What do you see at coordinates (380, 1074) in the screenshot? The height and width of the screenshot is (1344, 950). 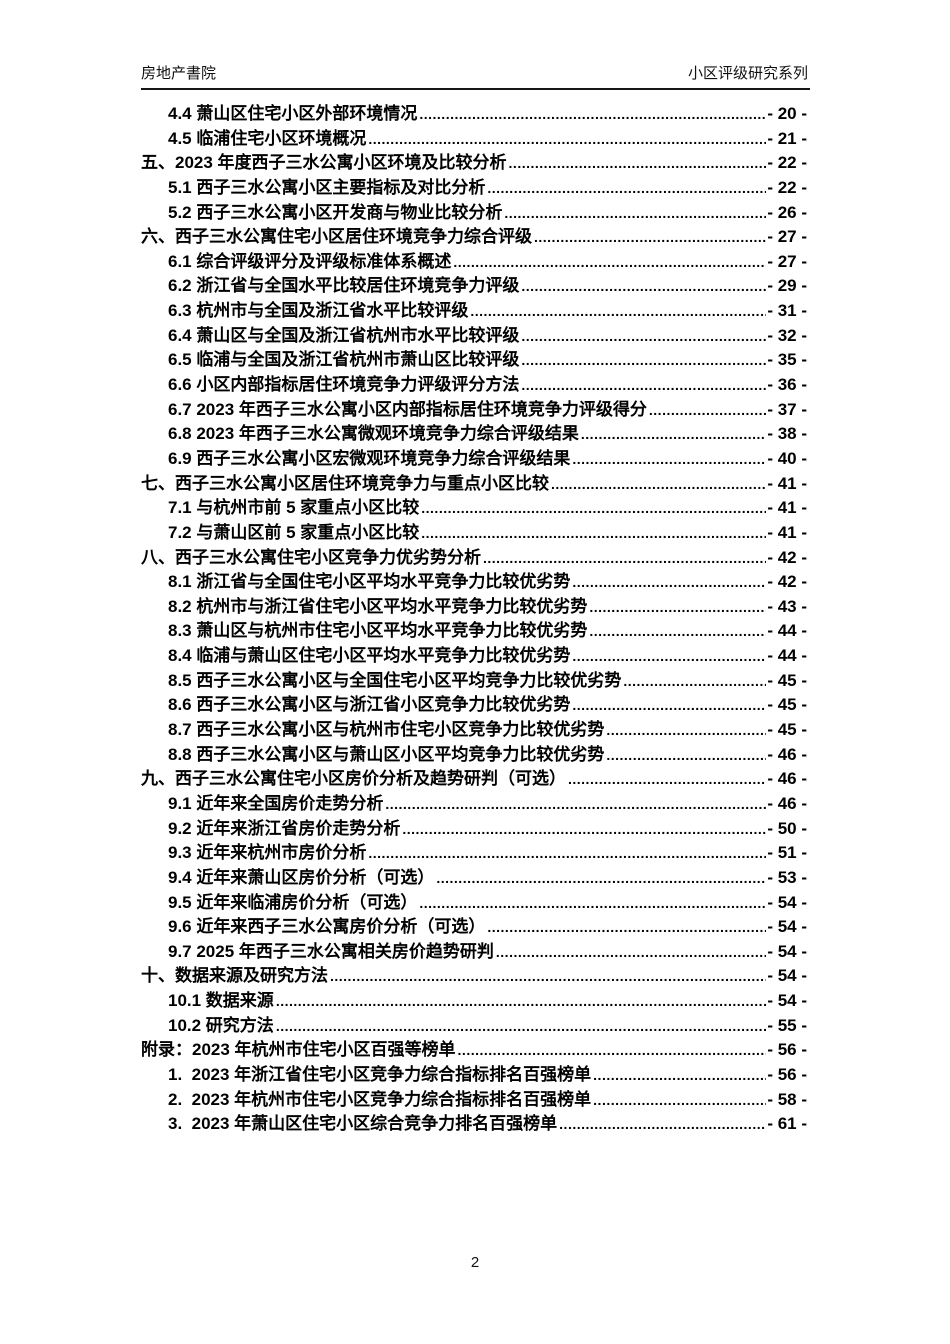 I see `toc-entry-label: 1. 2023 年浙江省住宅小区竞争力综合指标排名百强榜单` at bounding box center [380, 1074].